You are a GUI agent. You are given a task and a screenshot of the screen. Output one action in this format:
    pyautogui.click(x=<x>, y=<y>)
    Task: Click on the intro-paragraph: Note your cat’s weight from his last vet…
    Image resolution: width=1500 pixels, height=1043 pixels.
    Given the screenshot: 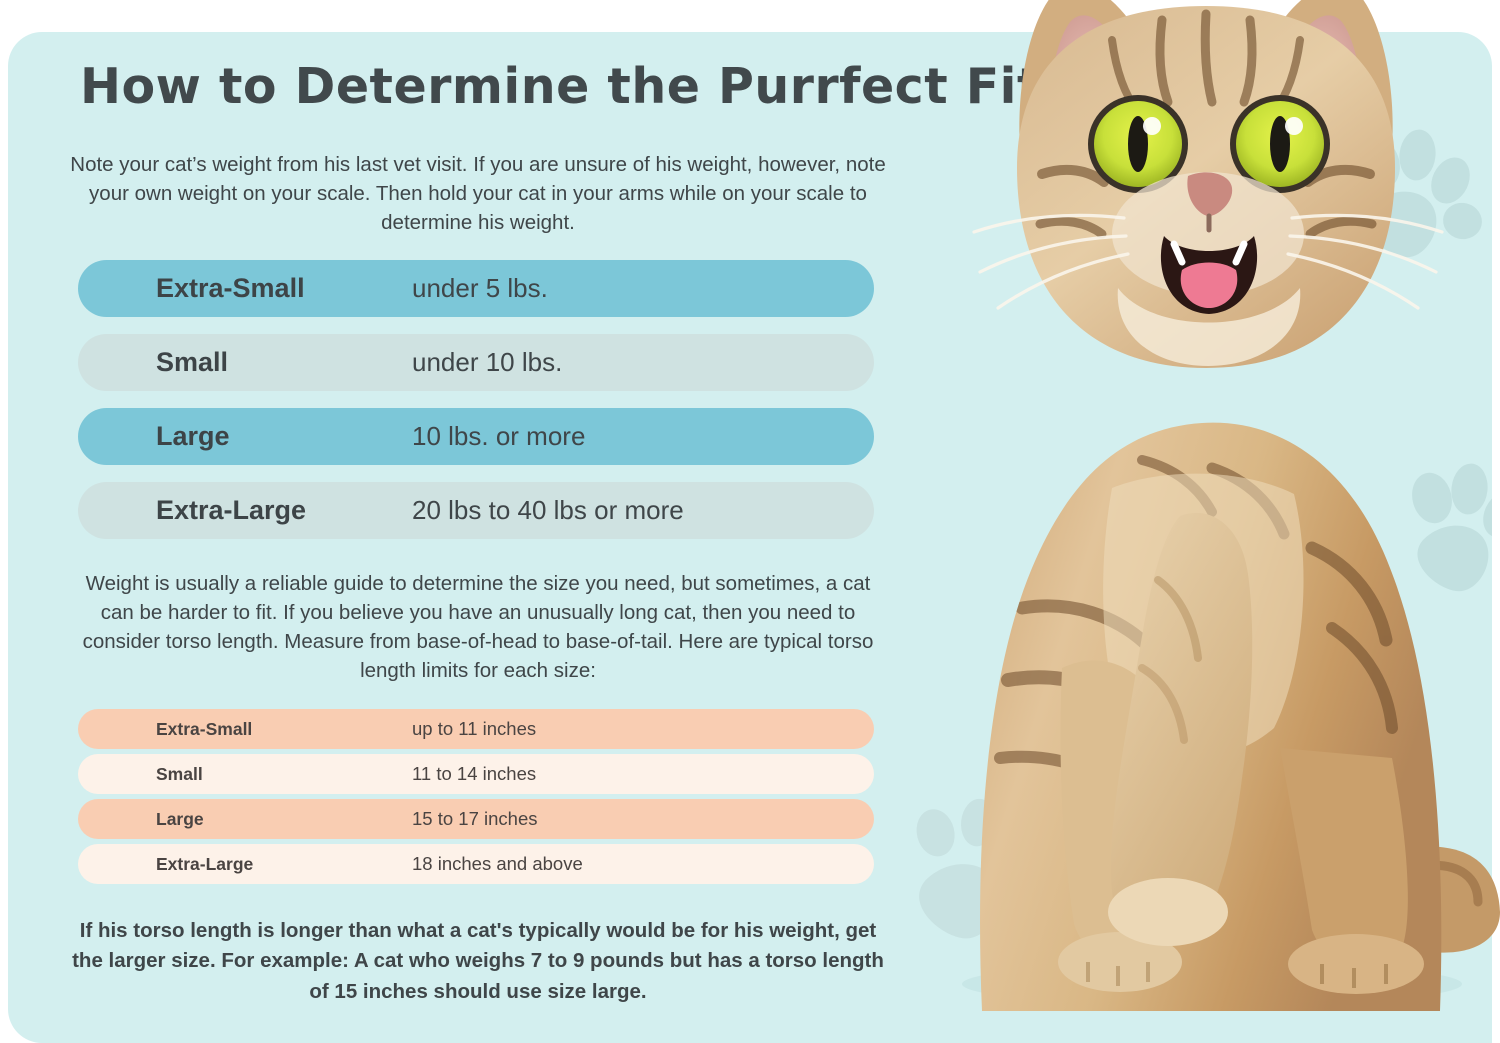 What is the action you would take?
    pyautogui.click(x=478, y=194)
    